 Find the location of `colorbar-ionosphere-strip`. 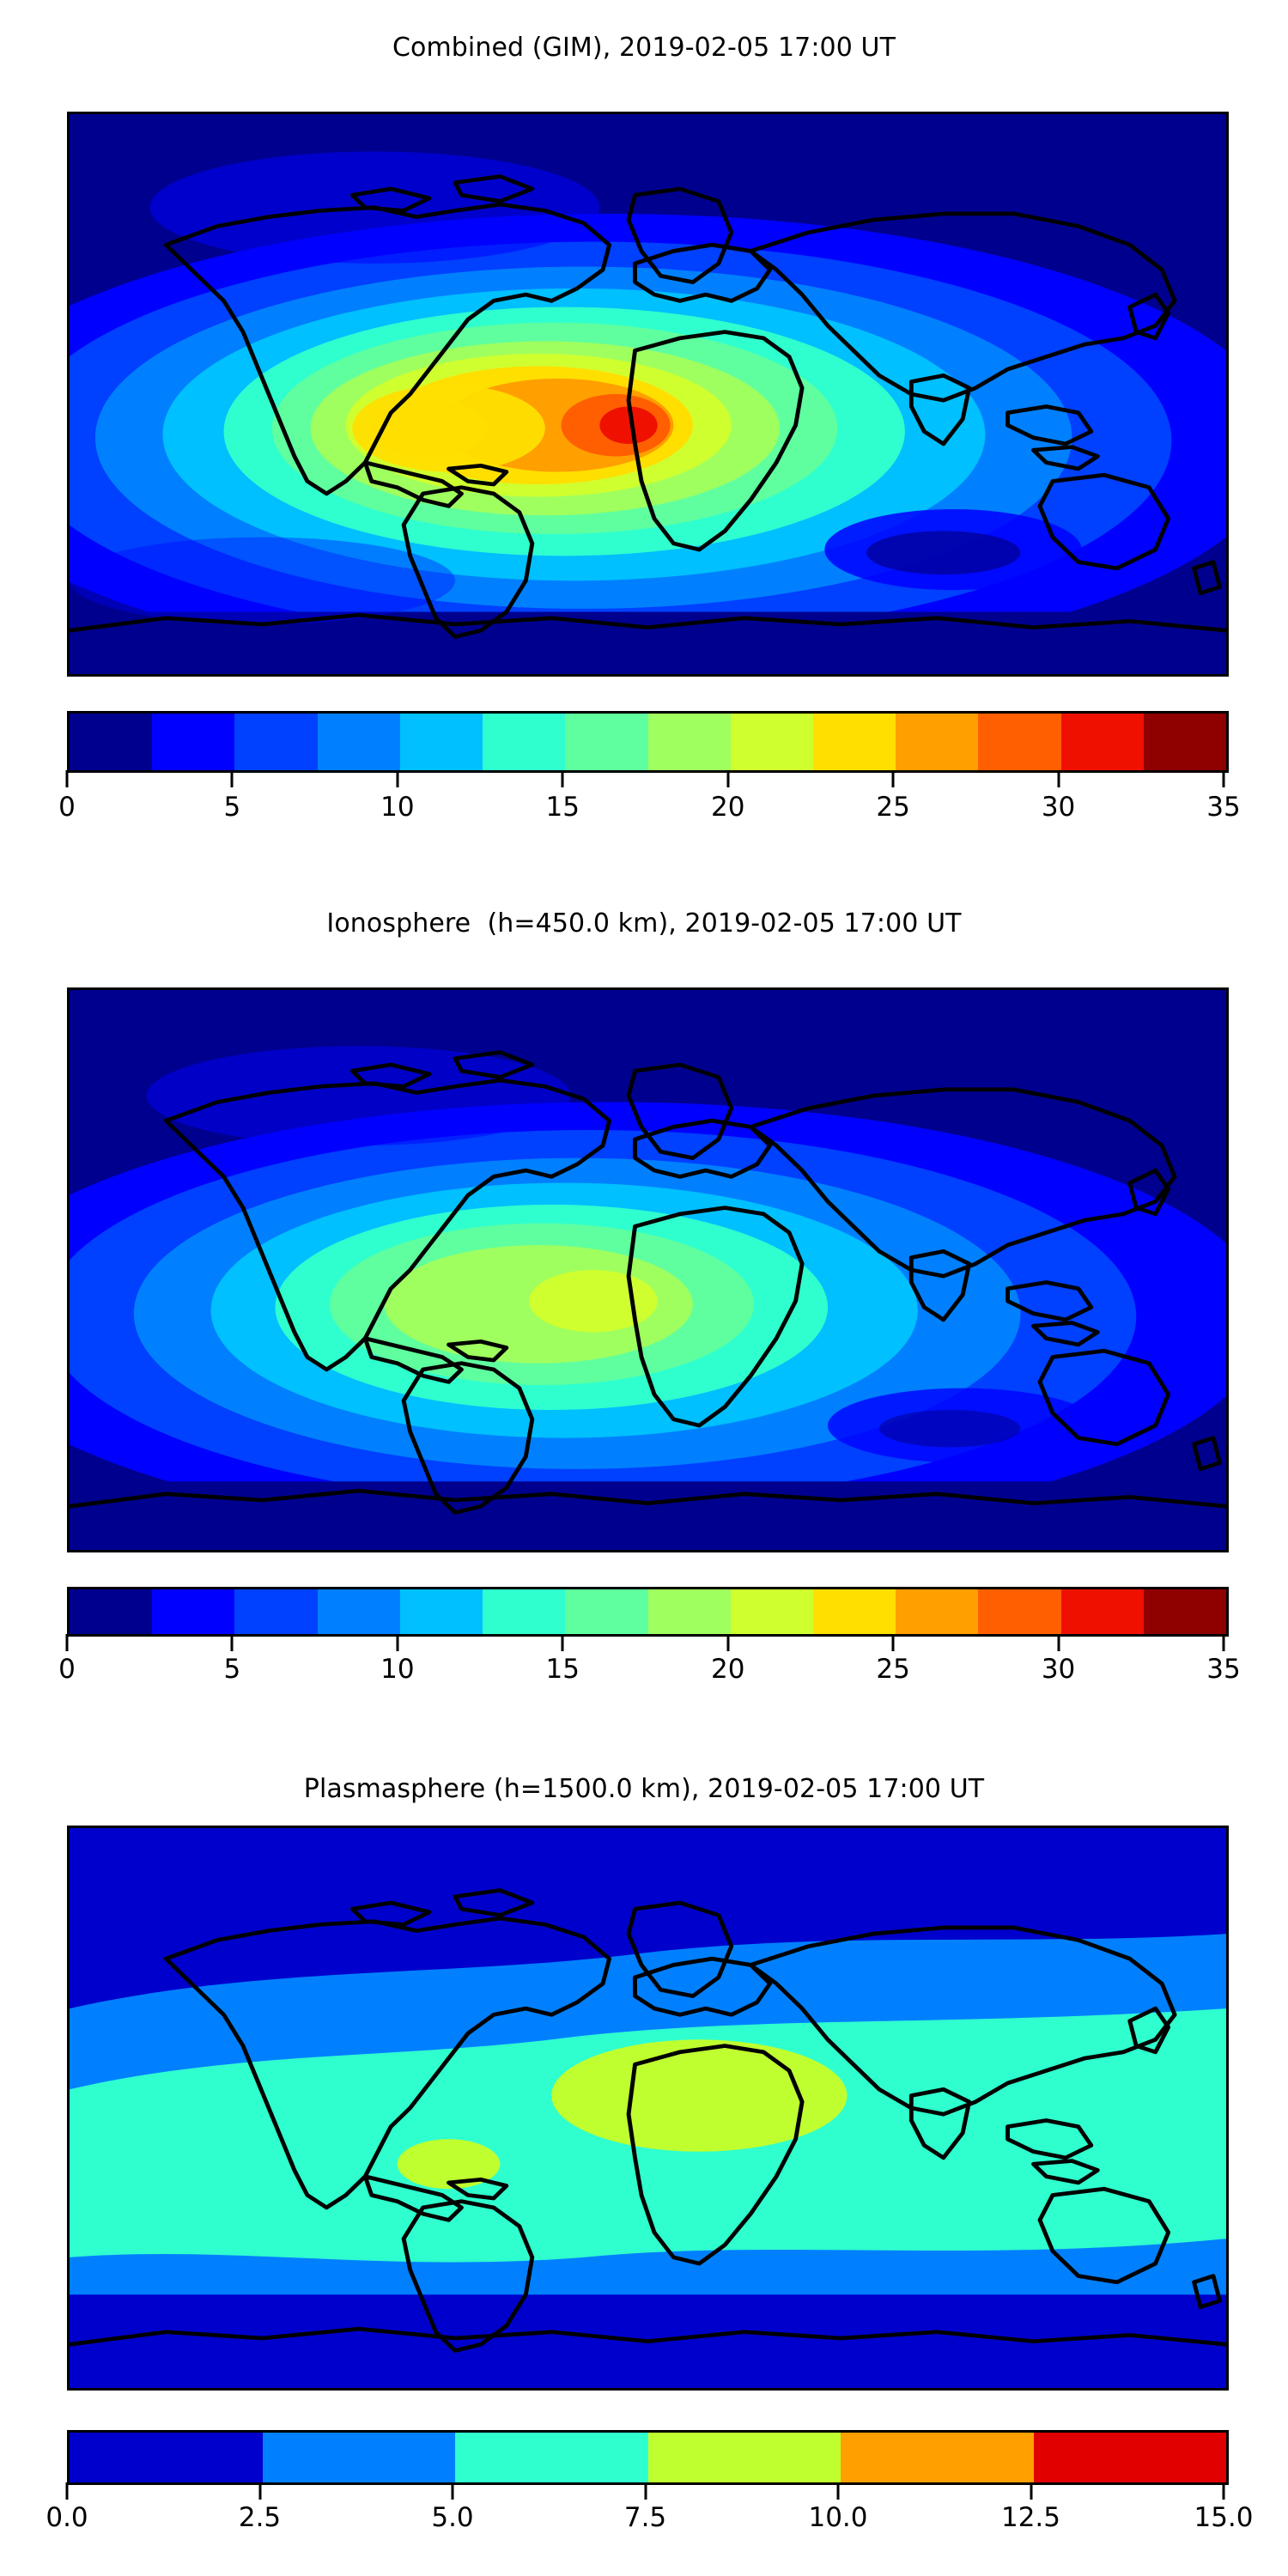

colorbar-ionosphere-strip is located at coordinates (648, 1612).